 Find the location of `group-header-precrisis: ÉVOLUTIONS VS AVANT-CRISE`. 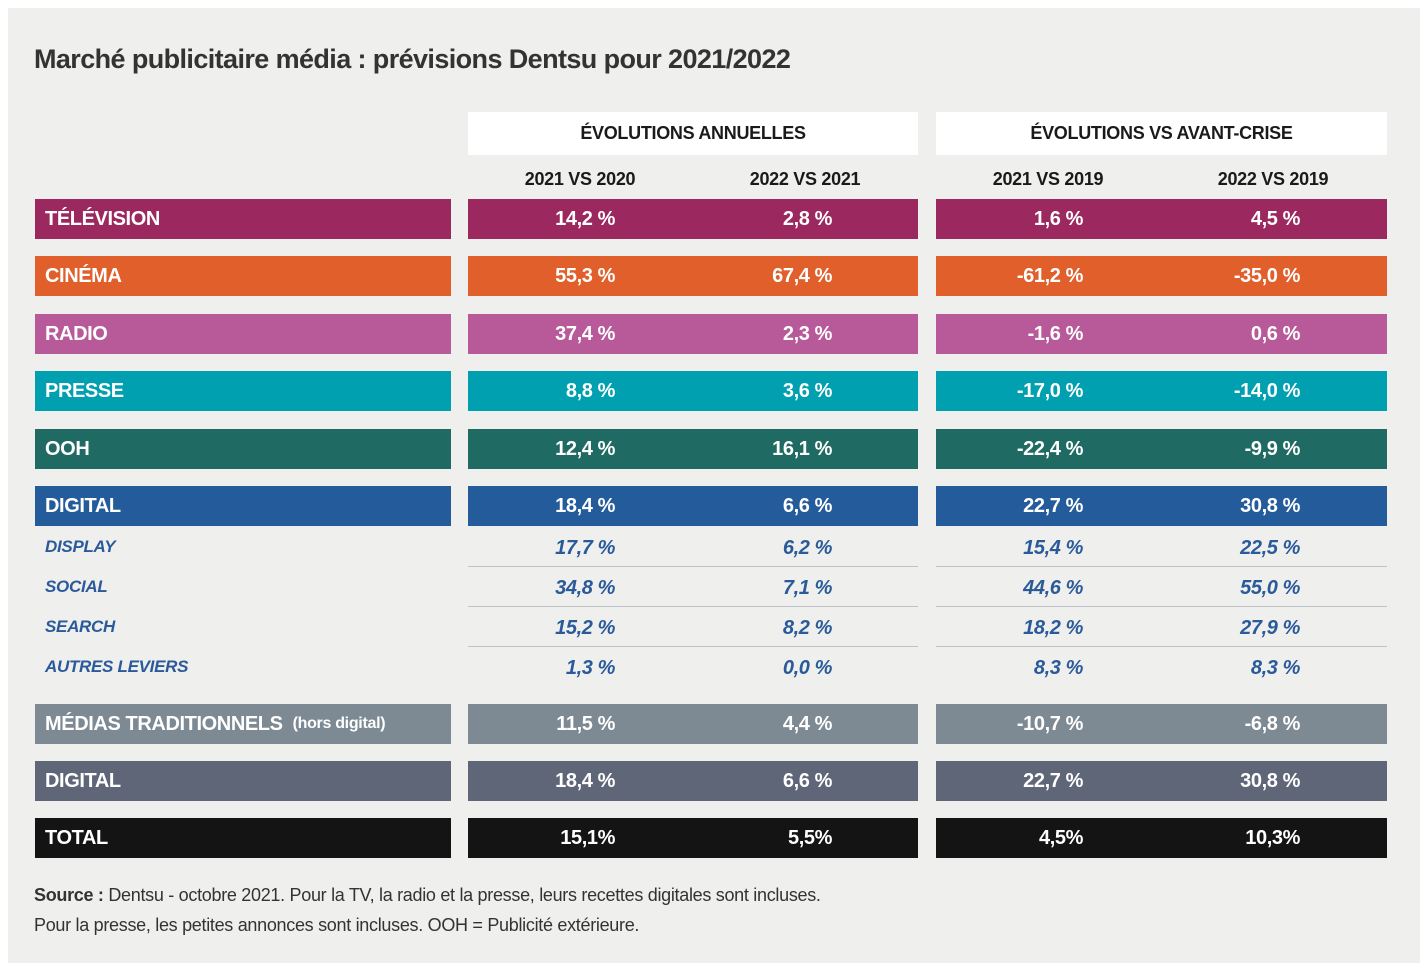

group-header-precrisis: ÉVOLUTIONS VS AVANT-CRISE is located at coordinates (1161, 133).